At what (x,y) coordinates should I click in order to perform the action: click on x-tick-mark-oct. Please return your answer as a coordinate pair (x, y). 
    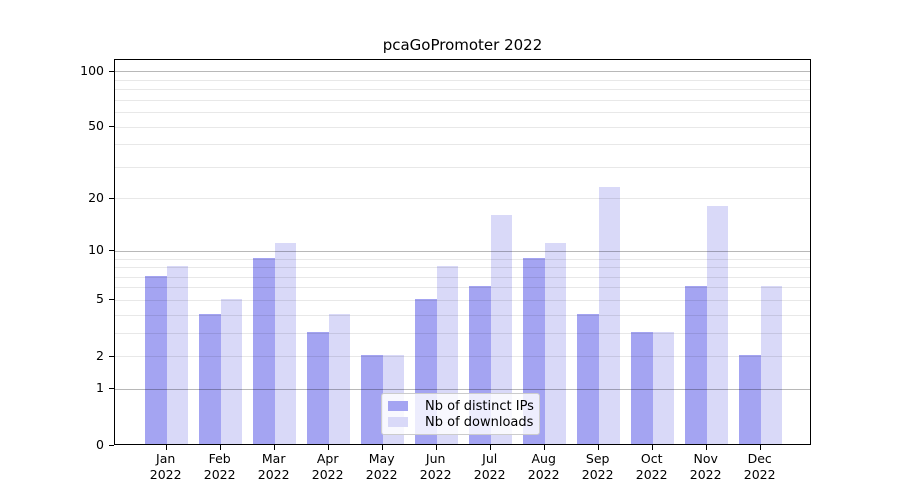
    Looking at the image, I should click on (652, 447).